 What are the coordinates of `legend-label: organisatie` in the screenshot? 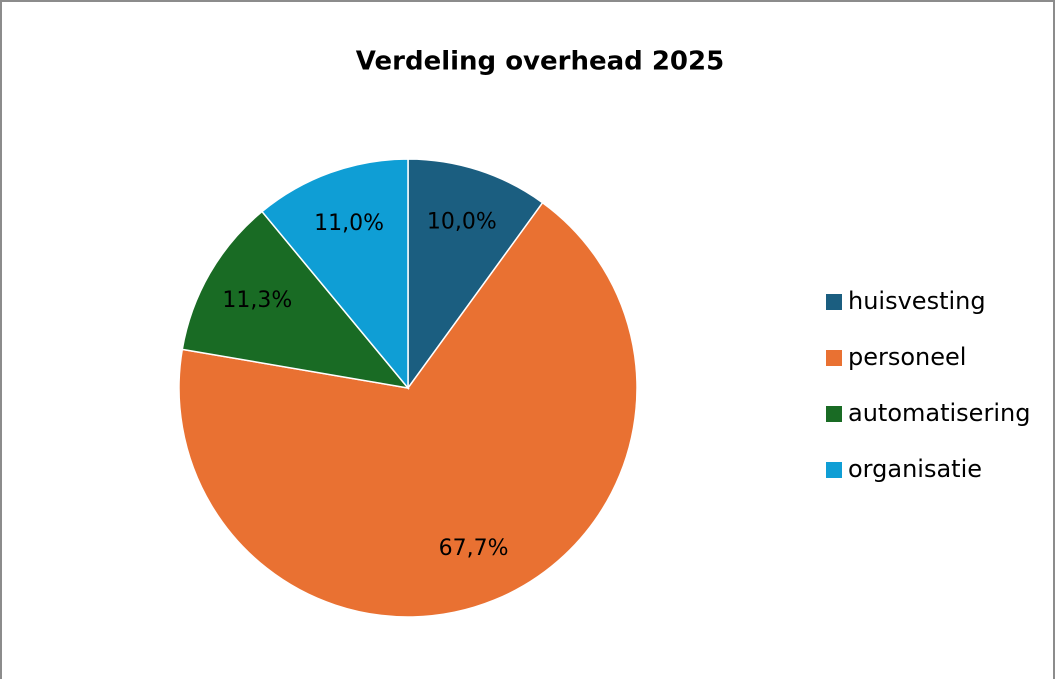 It's located at (915, 469).